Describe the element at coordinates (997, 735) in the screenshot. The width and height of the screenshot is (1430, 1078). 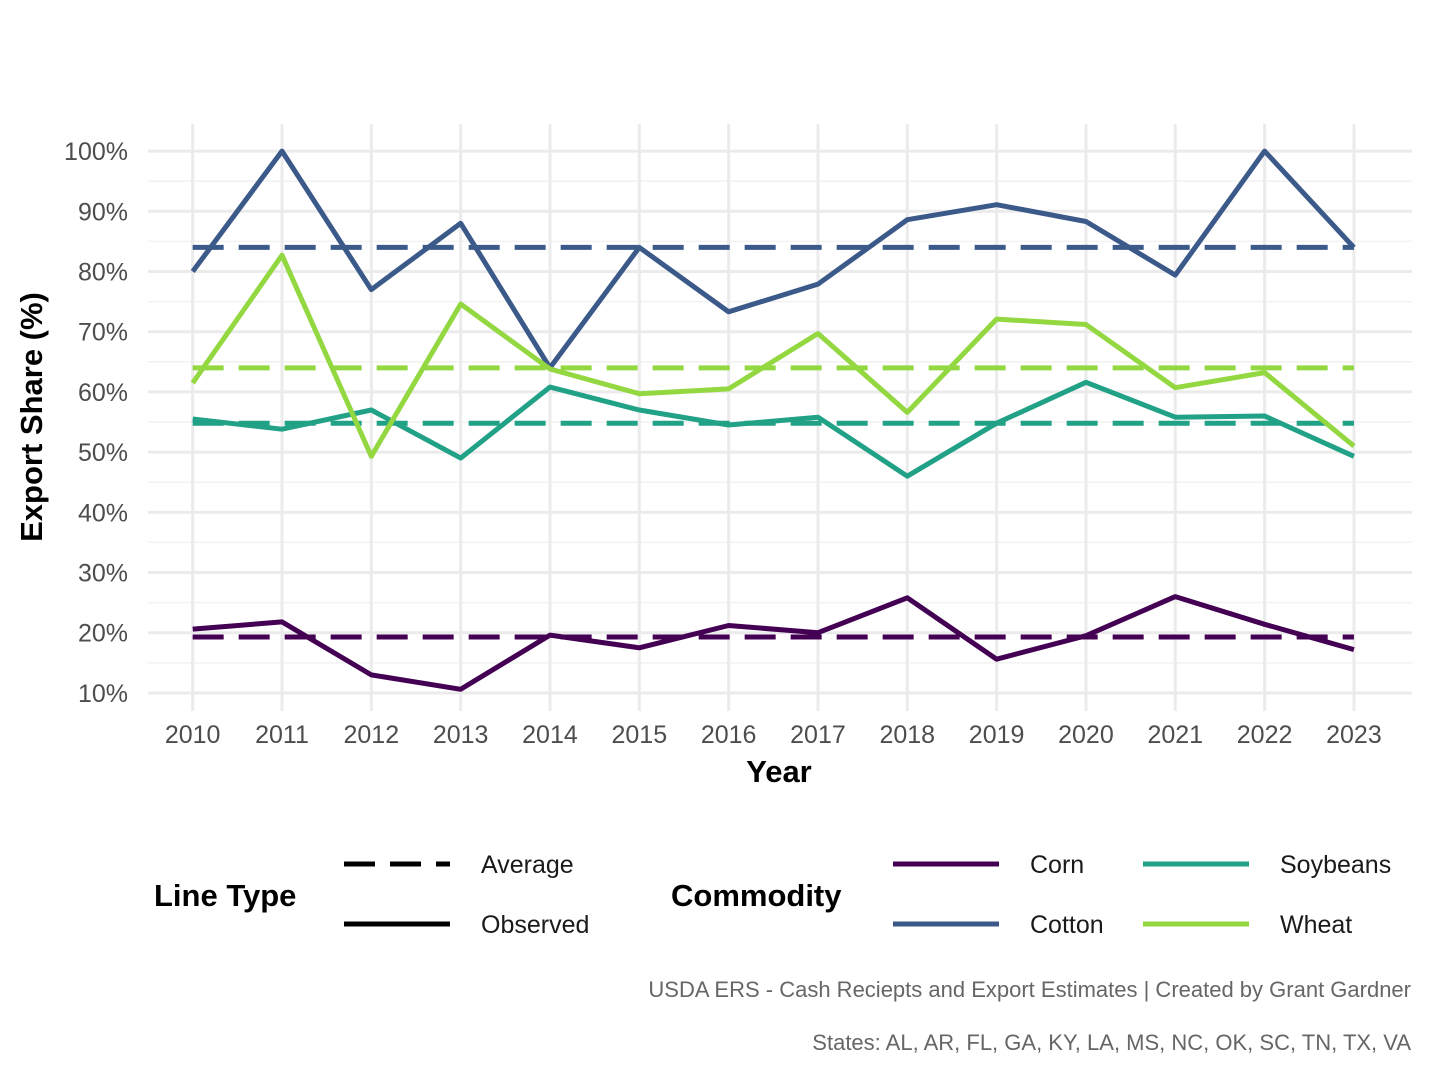
I see `x-tick-label: 2019` at that location.